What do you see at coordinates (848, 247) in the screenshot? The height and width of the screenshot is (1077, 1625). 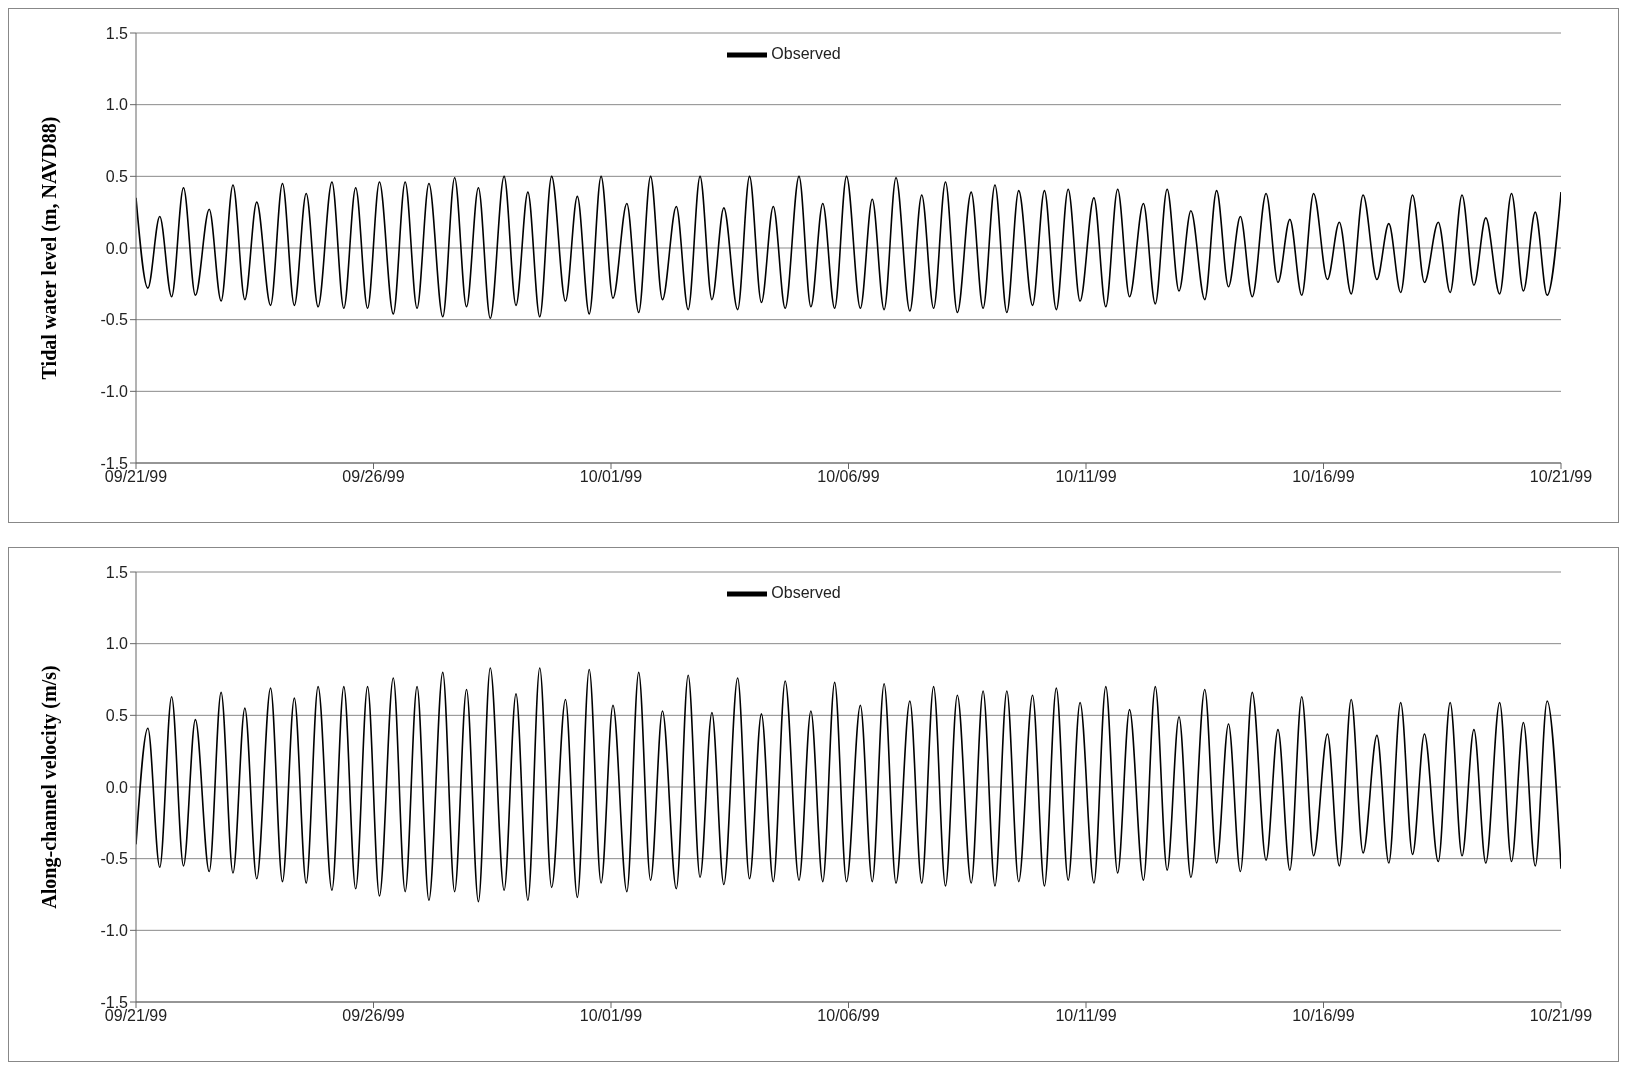 I see `line-series` at bounding box center [848, 247].